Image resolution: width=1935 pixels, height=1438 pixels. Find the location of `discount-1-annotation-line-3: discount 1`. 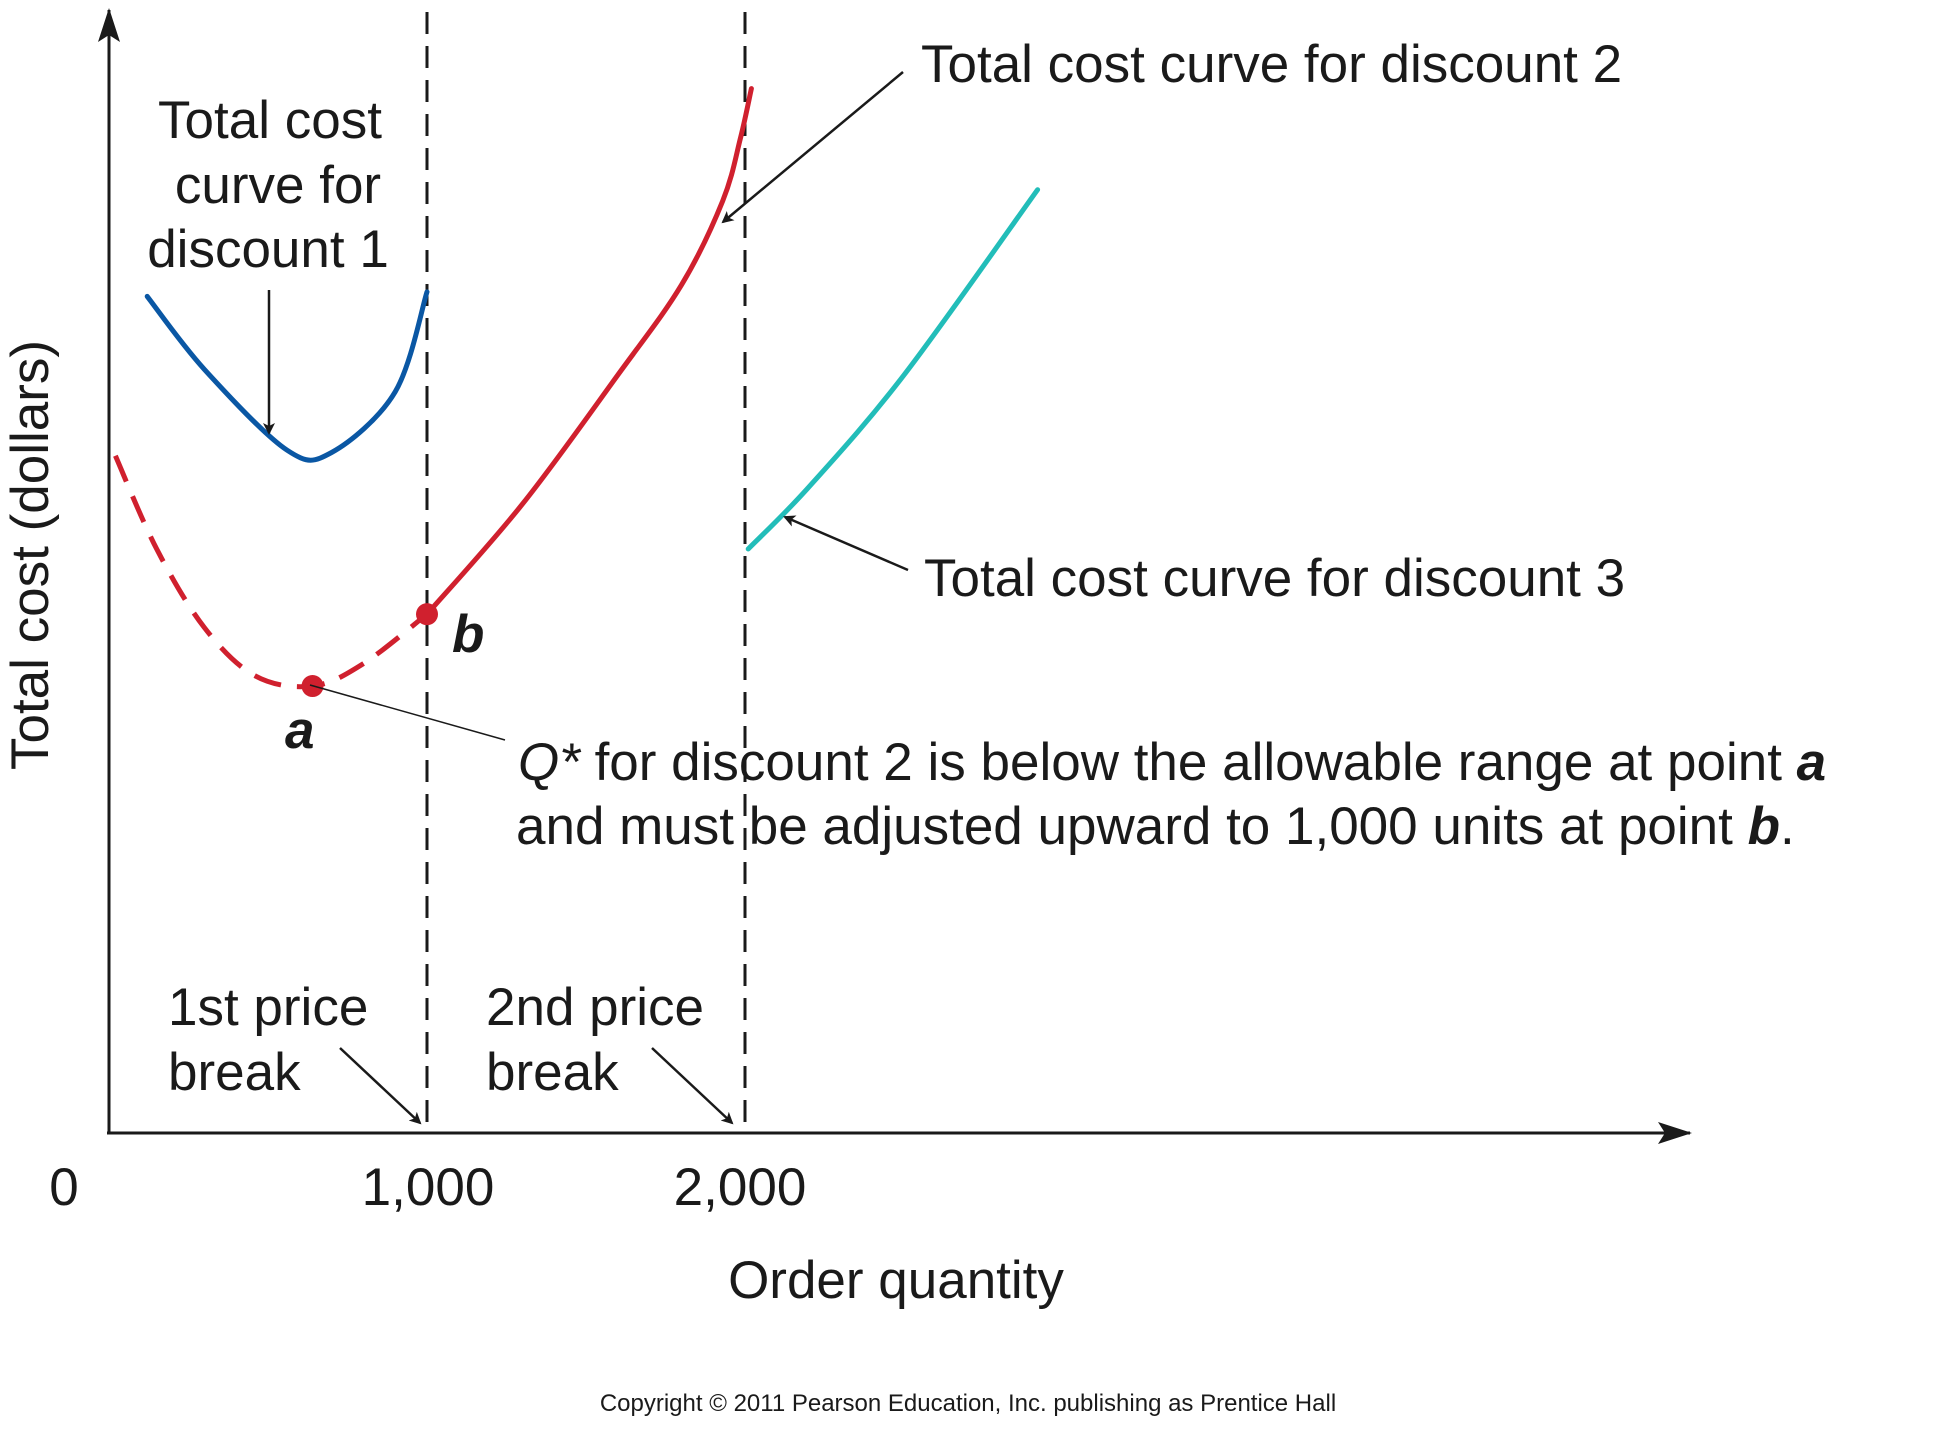

discount-1-annotation-line-3: discount 1 is located at coordinates (268, 249).